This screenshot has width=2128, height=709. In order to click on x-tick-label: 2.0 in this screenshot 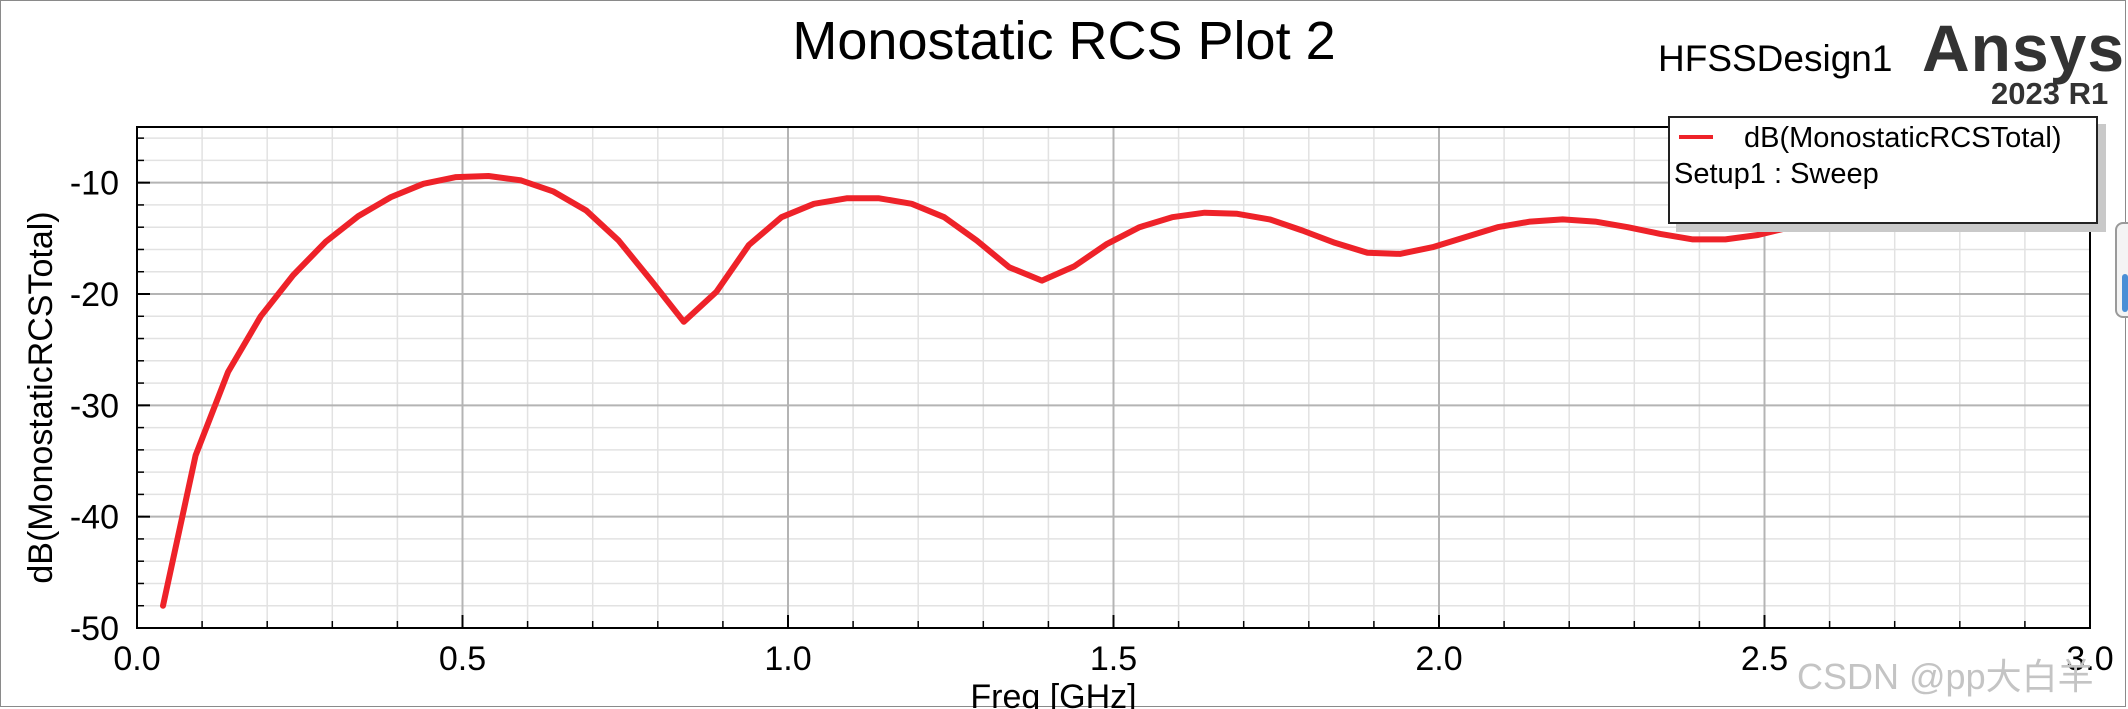, I will do `click(1438, 659)`.